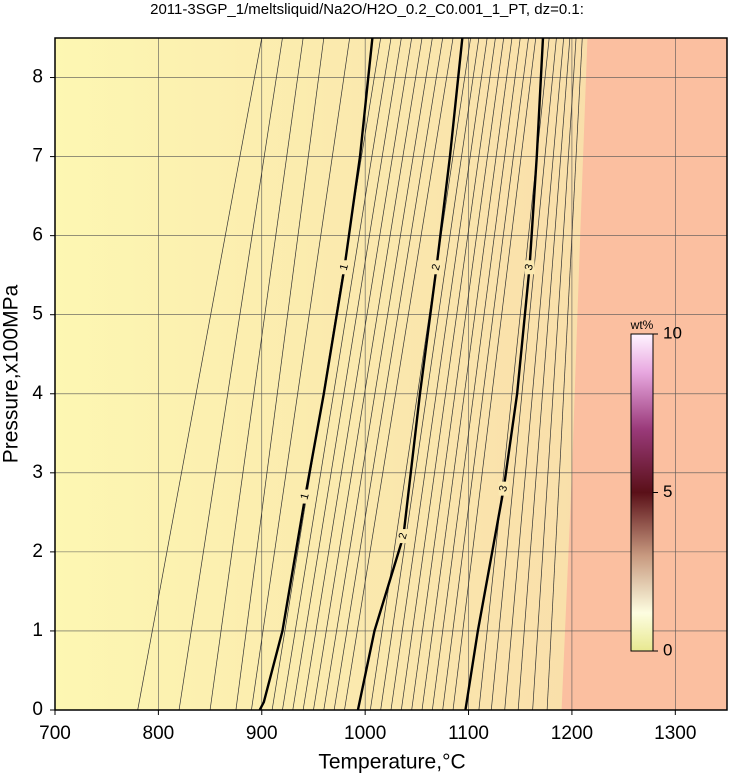 This screenshot has width=734, height=776. I want to click on colorbar-tick-label: 10, so click(672, 332).